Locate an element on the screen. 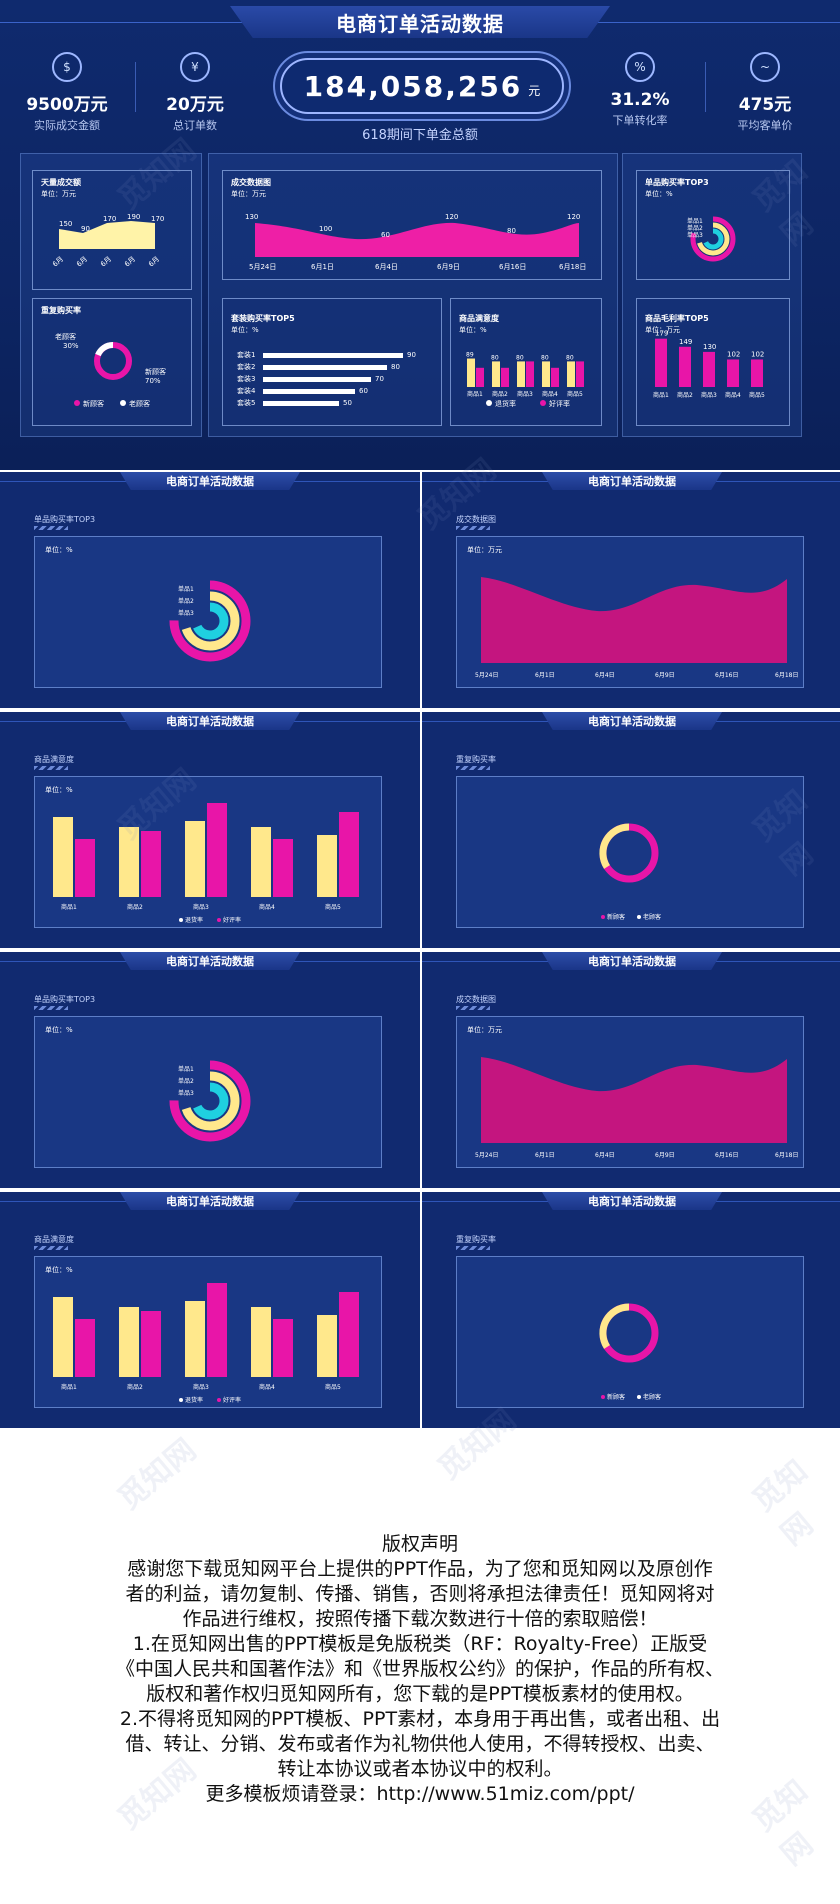 The height and width of the screenshot is (1904, 840). slide-thumbnail: 电商订单活动数据 单品购买率TOP3 单位：% 单品1 单品2 单品3 is located at coordinates (210, 590).